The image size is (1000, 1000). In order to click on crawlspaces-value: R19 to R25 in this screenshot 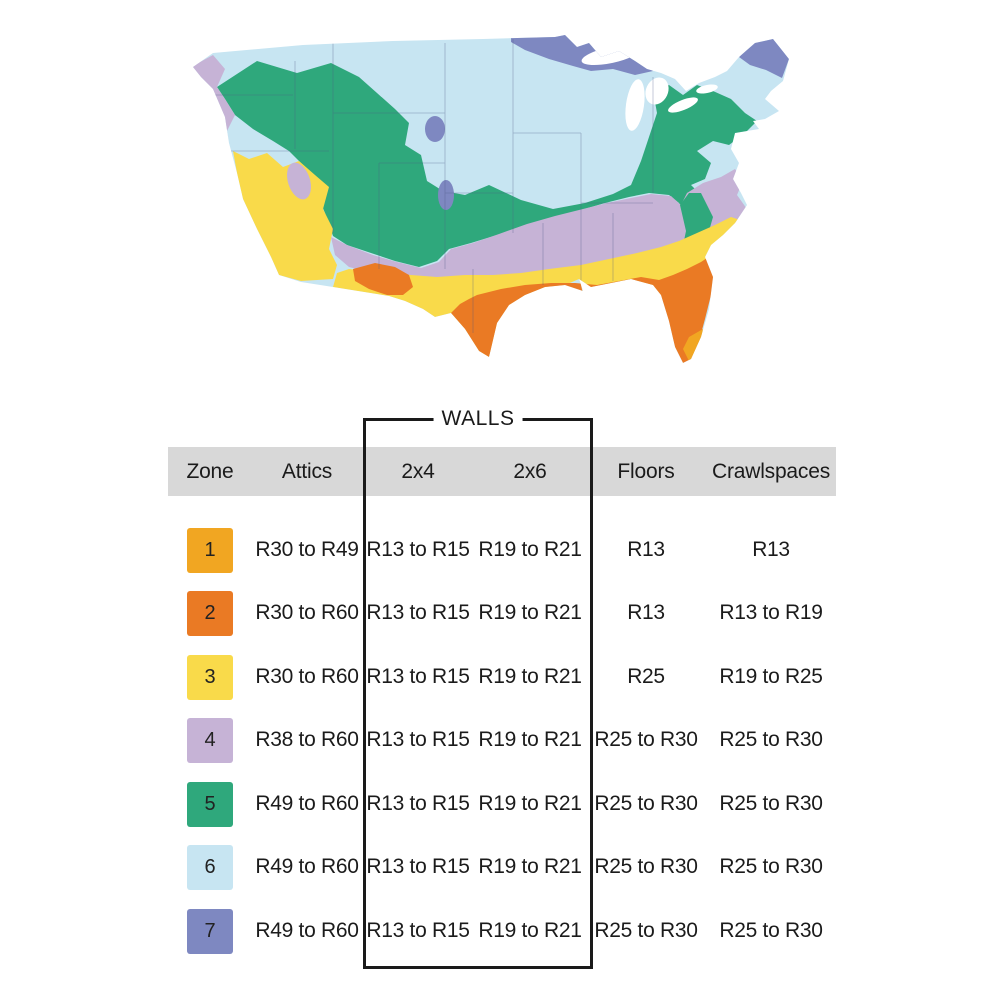, I will do `click(771, 676)`.